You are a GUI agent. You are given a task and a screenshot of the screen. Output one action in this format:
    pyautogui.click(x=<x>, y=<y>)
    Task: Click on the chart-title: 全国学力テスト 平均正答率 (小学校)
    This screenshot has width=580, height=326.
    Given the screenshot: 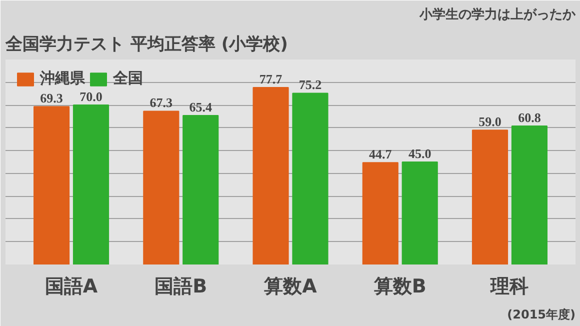 What is the action you would take?
    pyautogui.click(x=146, y=44)
    